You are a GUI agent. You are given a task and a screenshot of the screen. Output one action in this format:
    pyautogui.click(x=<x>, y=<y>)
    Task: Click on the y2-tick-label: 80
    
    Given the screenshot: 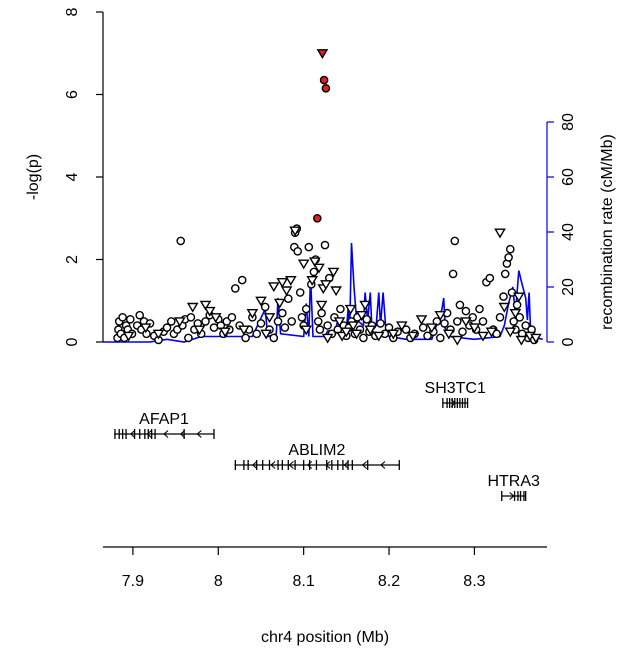 What is the action you would take?
    pyautogui.click(x=568, y=122)
    